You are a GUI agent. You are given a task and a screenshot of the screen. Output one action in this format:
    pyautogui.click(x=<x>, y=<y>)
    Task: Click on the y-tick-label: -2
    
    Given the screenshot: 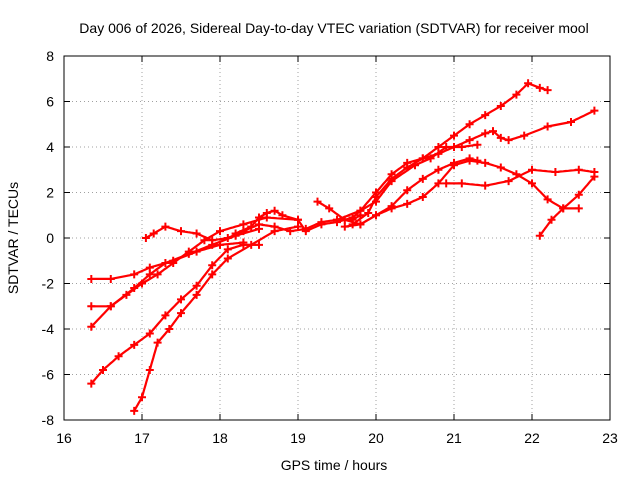 What is the action you would take?
    pyautogui.click(x=48, y=284)
    